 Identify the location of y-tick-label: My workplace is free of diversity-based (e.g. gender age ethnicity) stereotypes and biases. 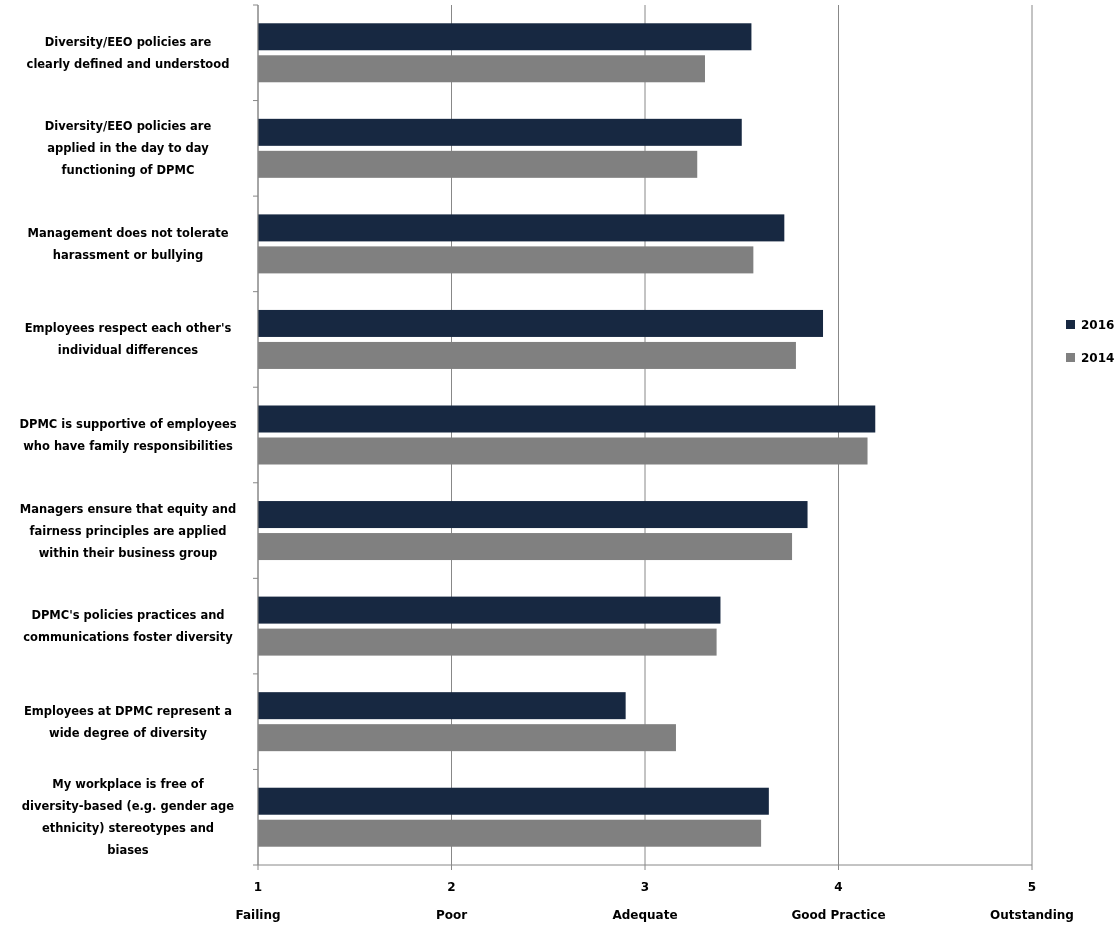
(128, 817).